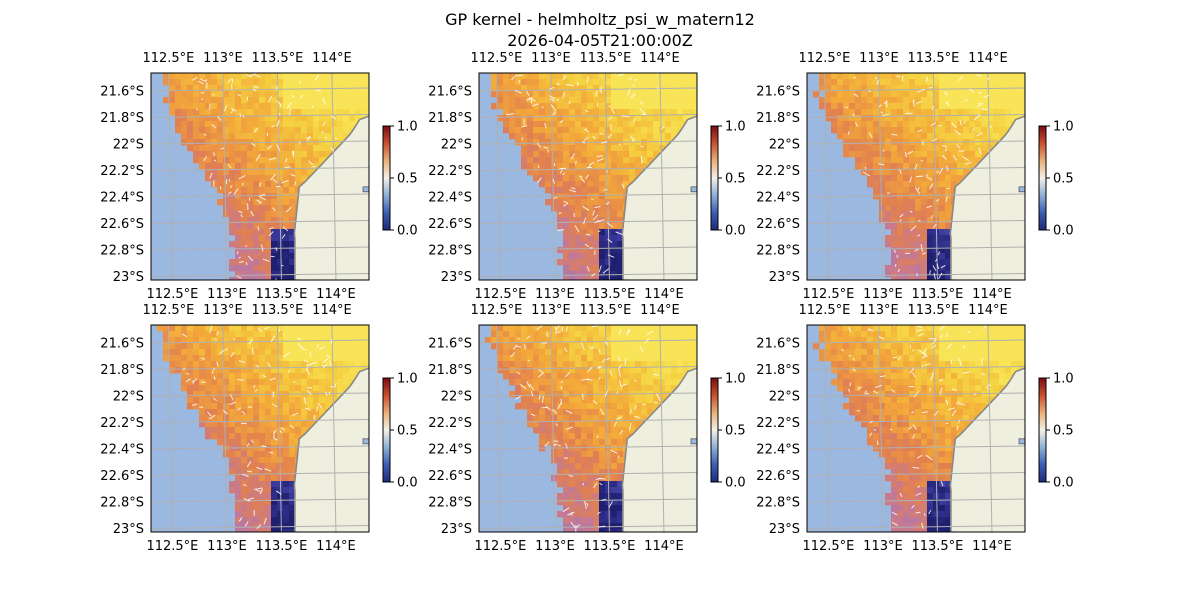 The height and width of the screenshot is (600, 1200). Describe the element at coordinates (386, 178) in the screenshot. I see `colorbar` at that location.